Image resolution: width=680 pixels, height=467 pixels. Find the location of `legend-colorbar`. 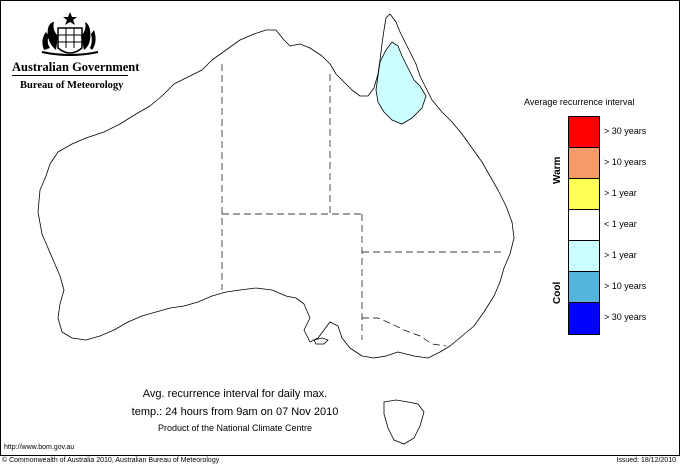

legend-colorbar is located at coordinates (584, 225).